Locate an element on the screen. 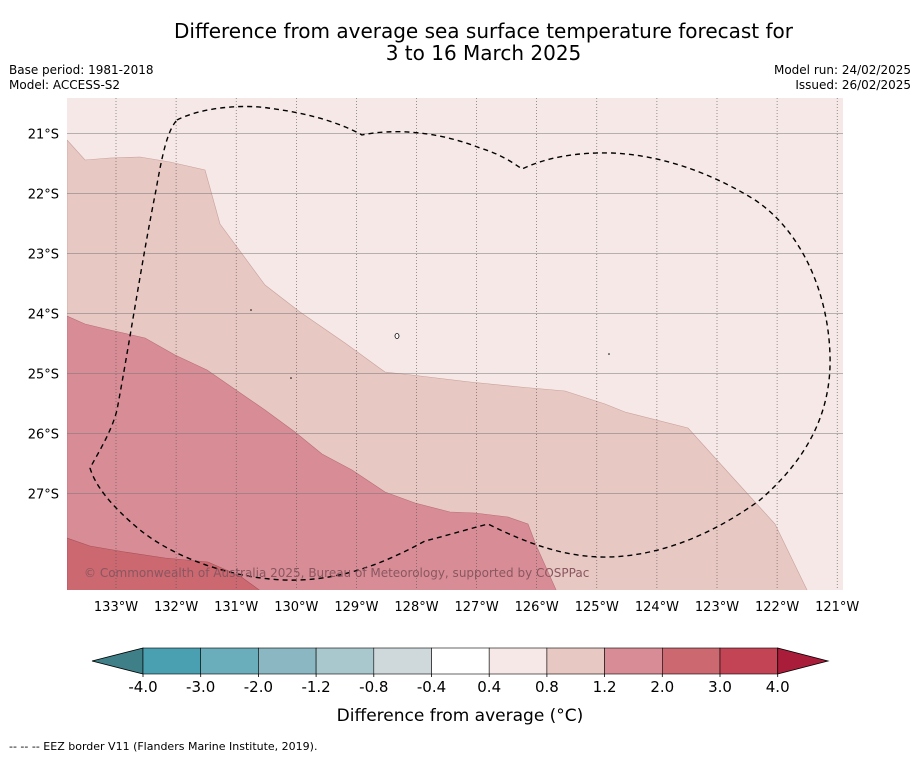 The height and width of the screenshot is (758, 919). lon-tick-label: 125°W is located at coordinates (597, 607).